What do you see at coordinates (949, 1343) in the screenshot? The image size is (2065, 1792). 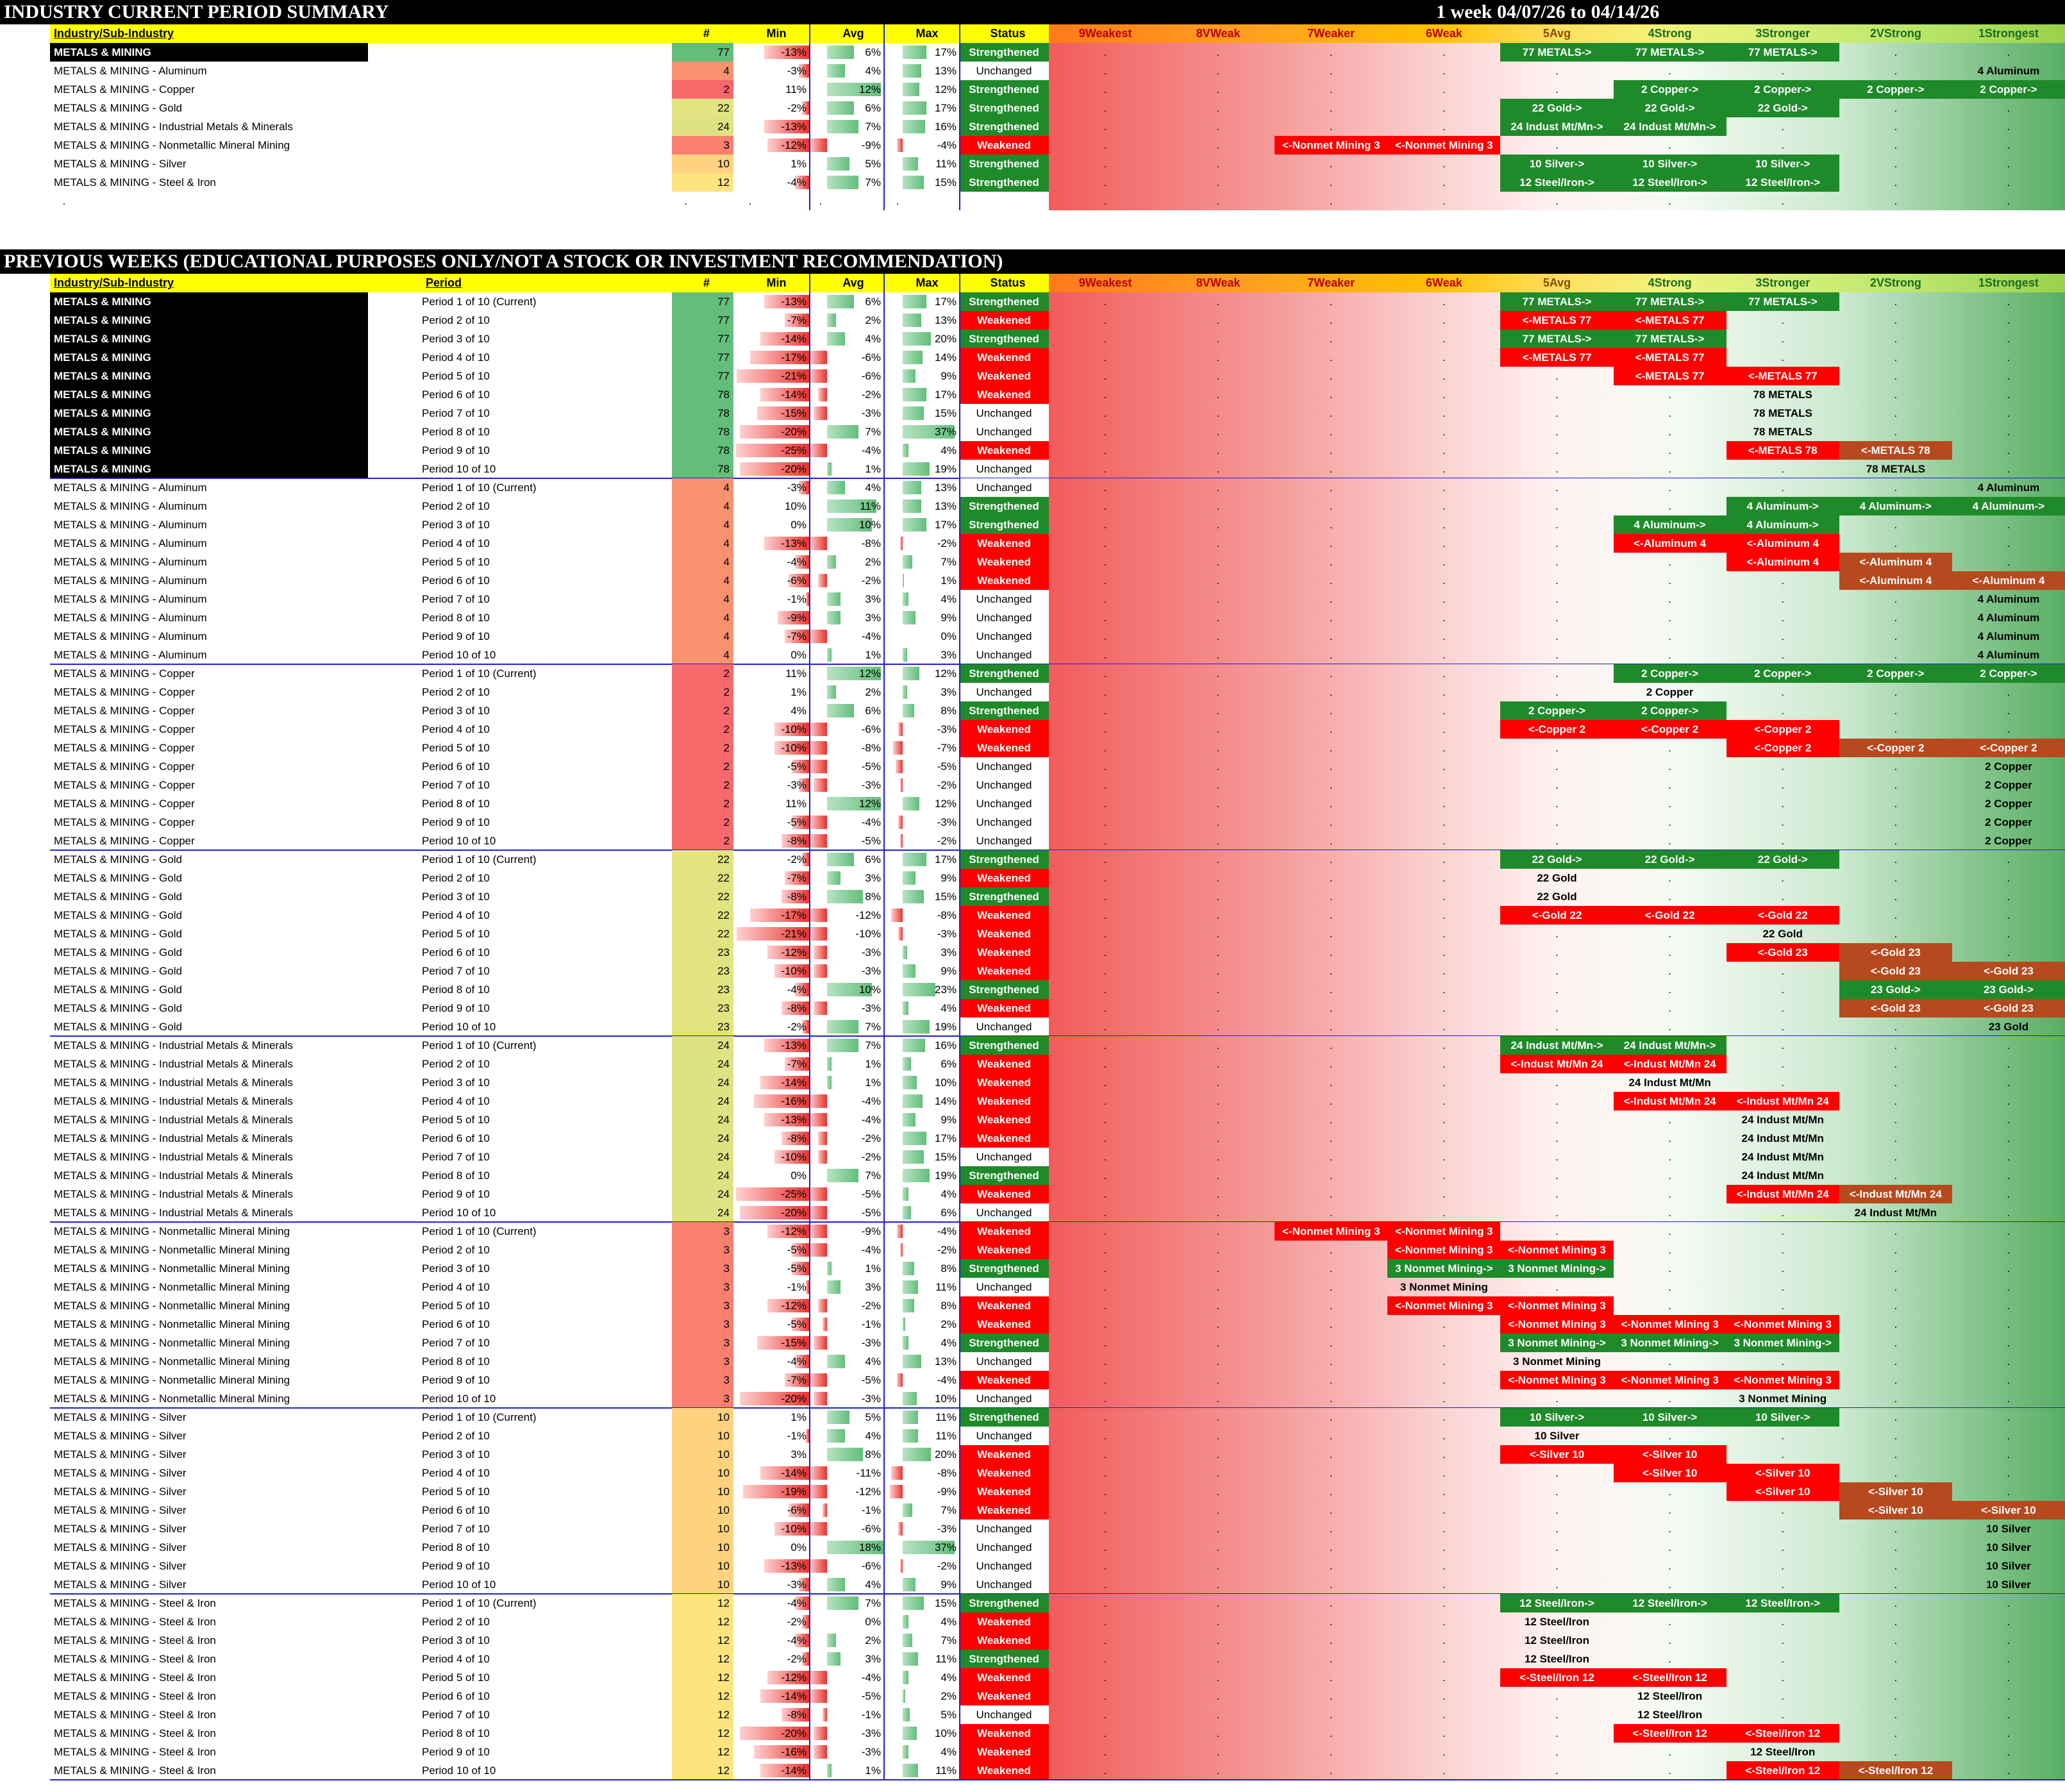 I see `max-value: 4%` at bounding box center [949, 1343].